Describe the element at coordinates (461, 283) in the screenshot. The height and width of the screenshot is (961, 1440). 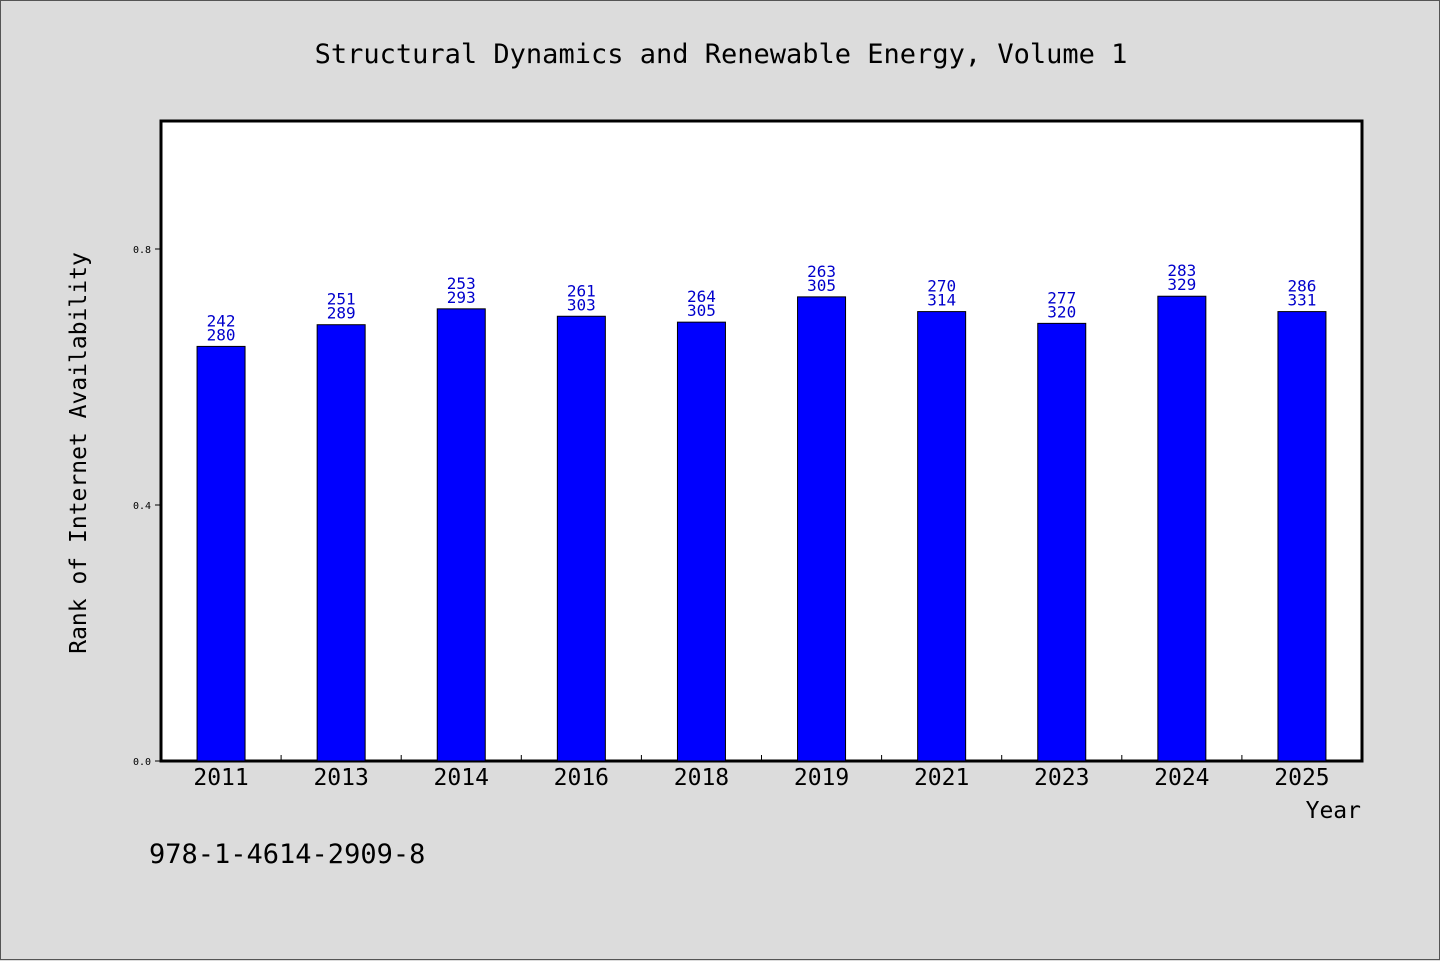
I see `bar-label-top: 253` at that location.